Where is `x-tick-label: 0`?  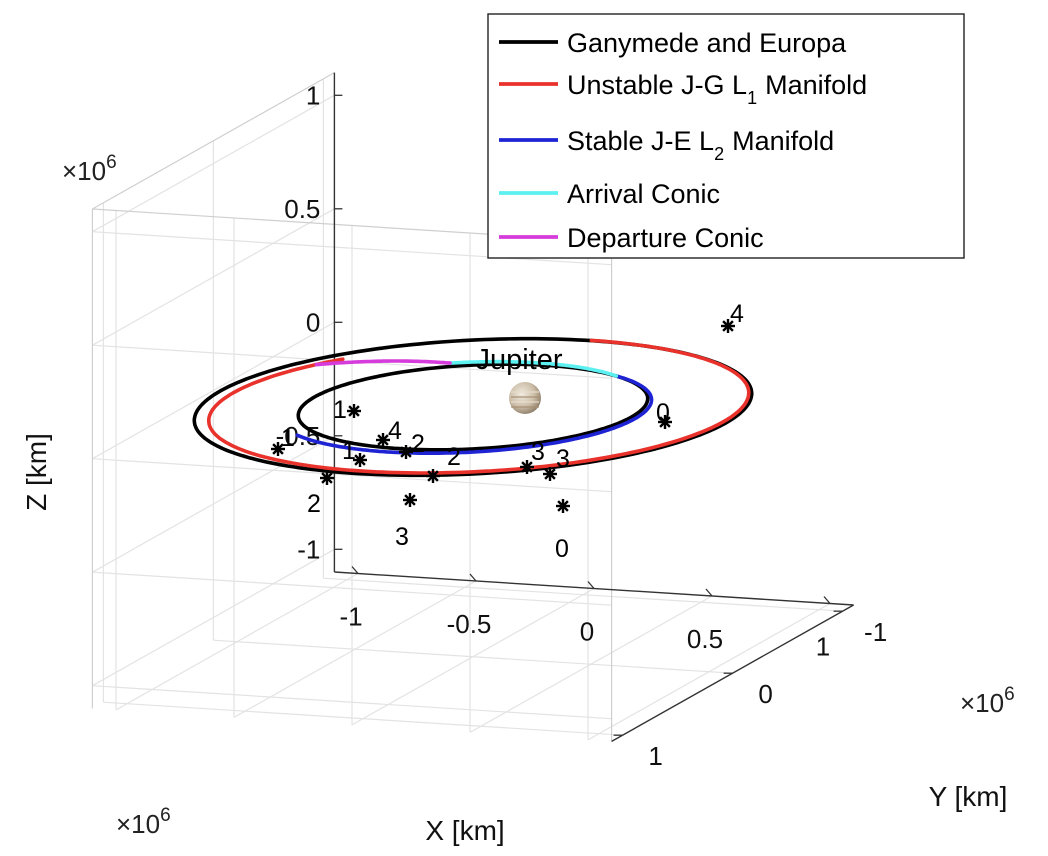 x-tick-label: 0 is located at coordinates (587, 632).